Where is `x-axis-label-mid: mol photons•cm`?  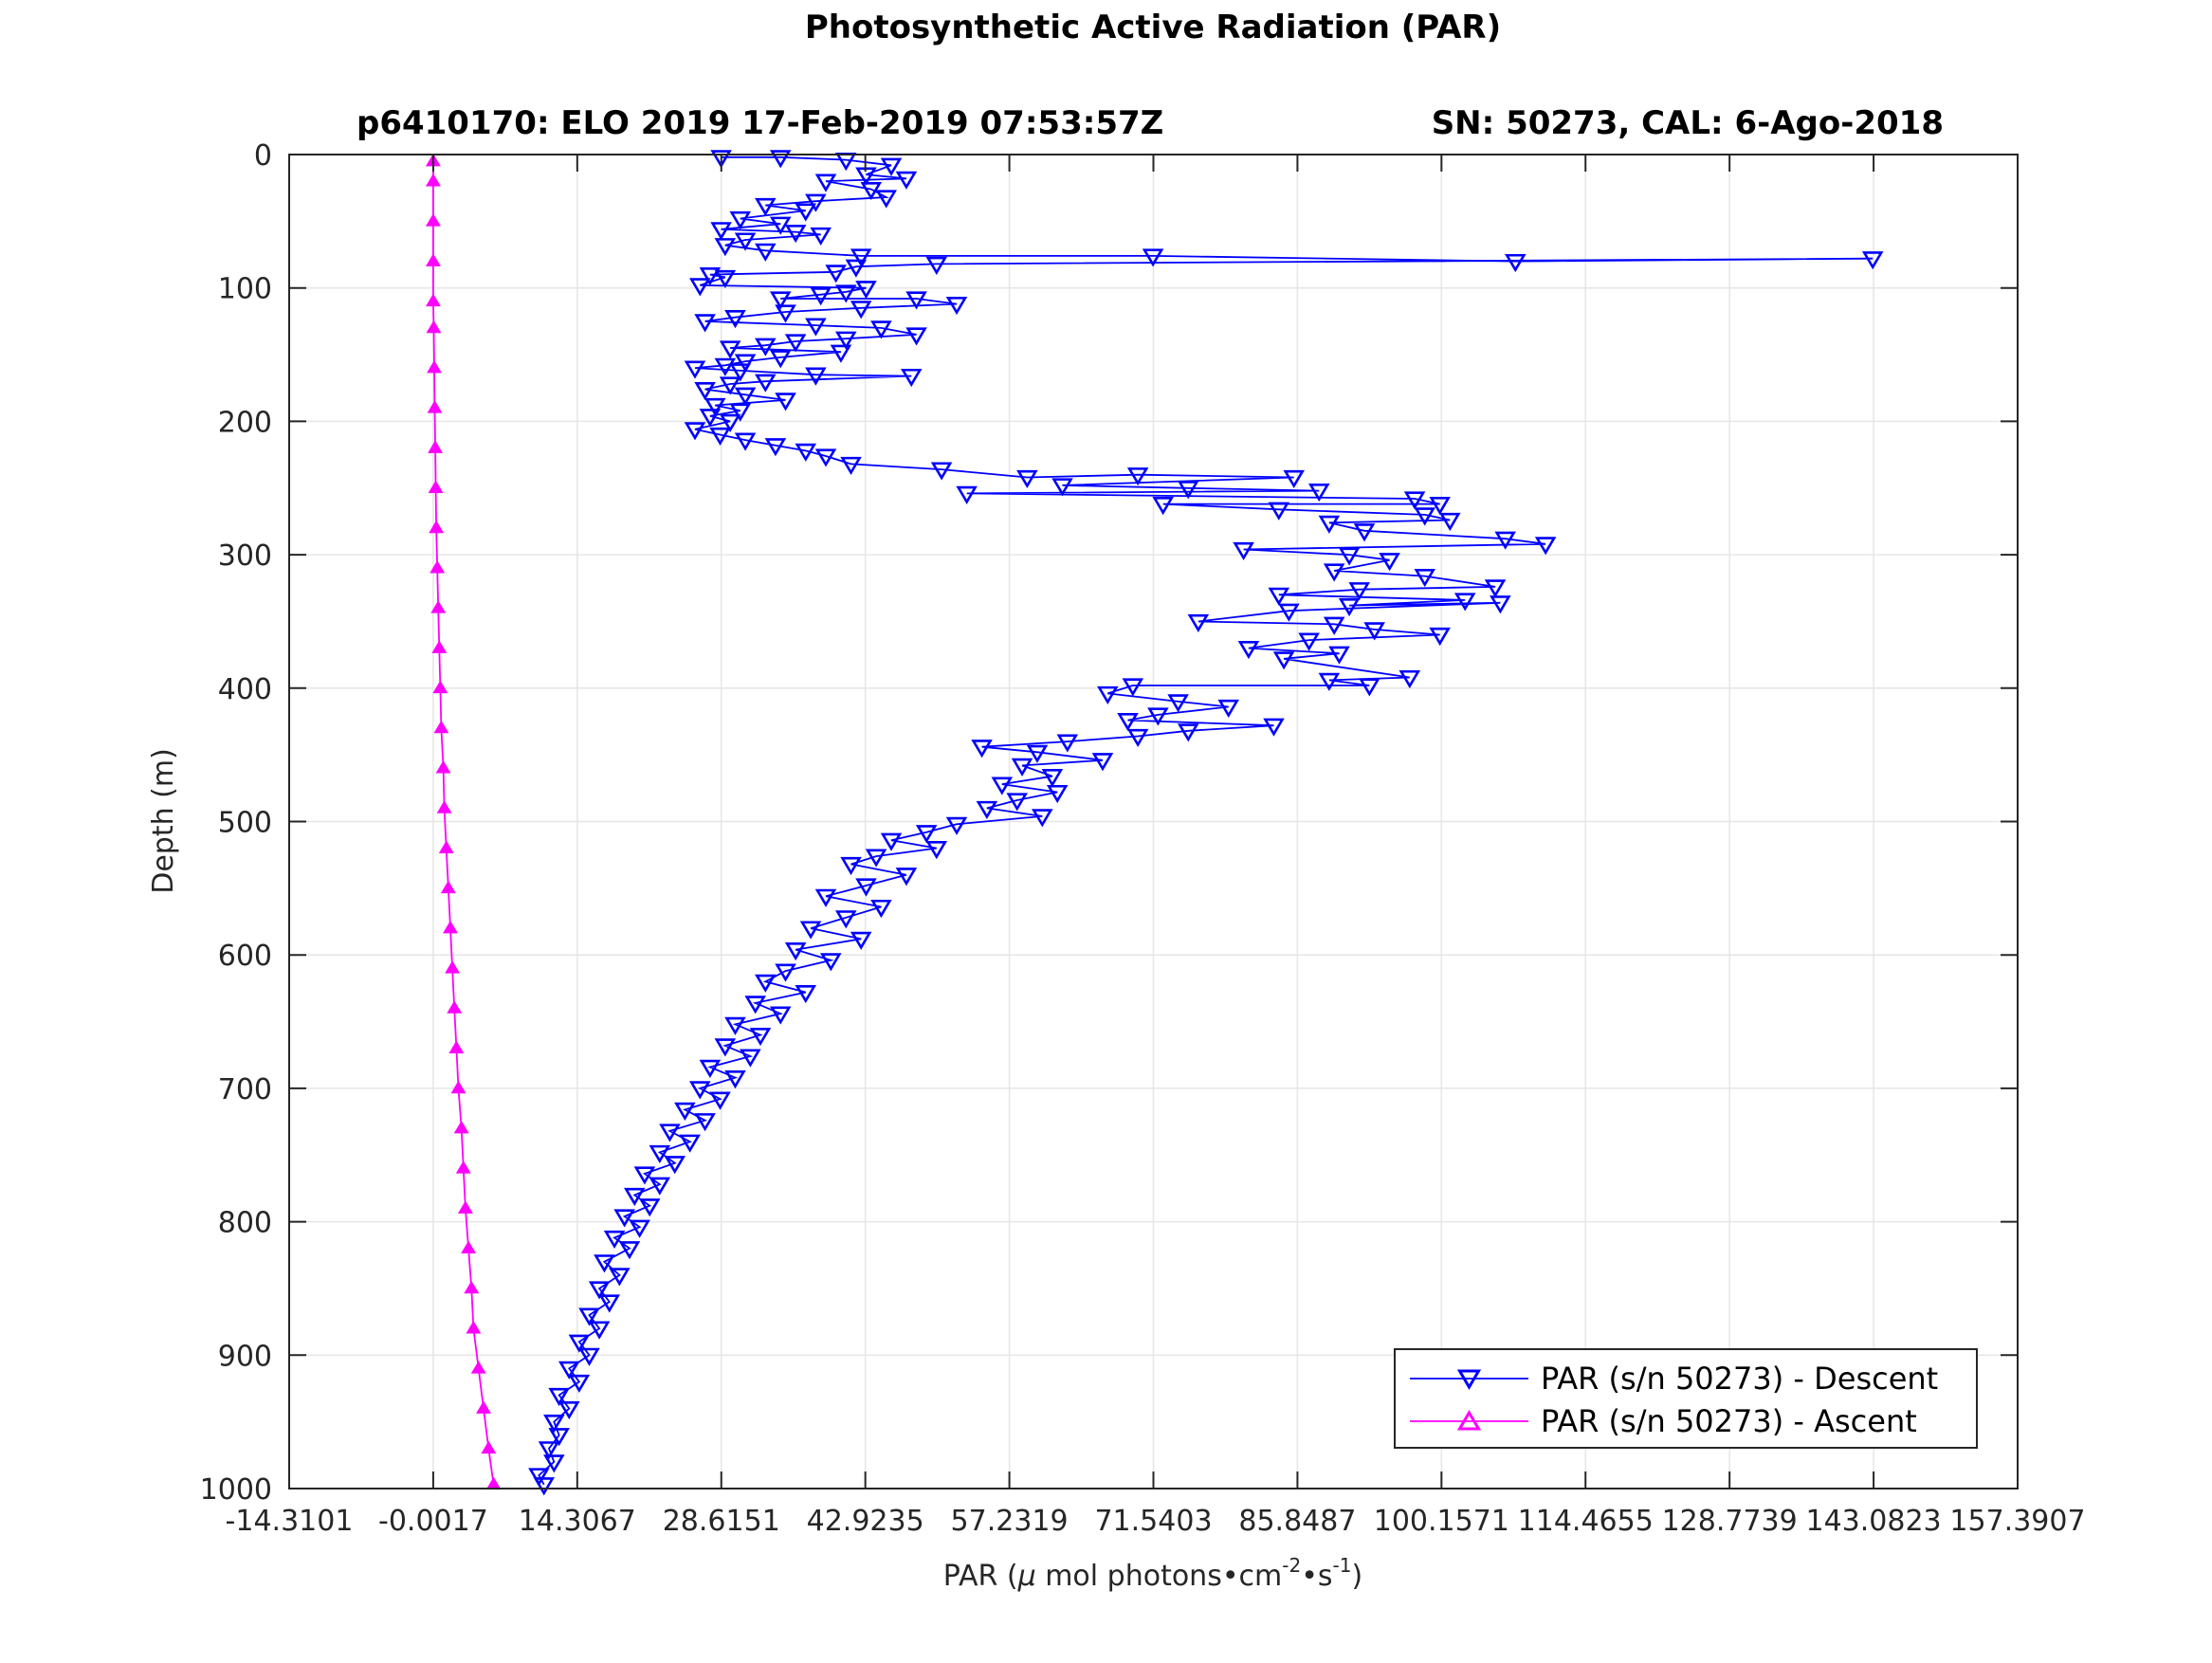 x-axis-label-mid: mol photons•cm is located at coordinates (1159, 1576).